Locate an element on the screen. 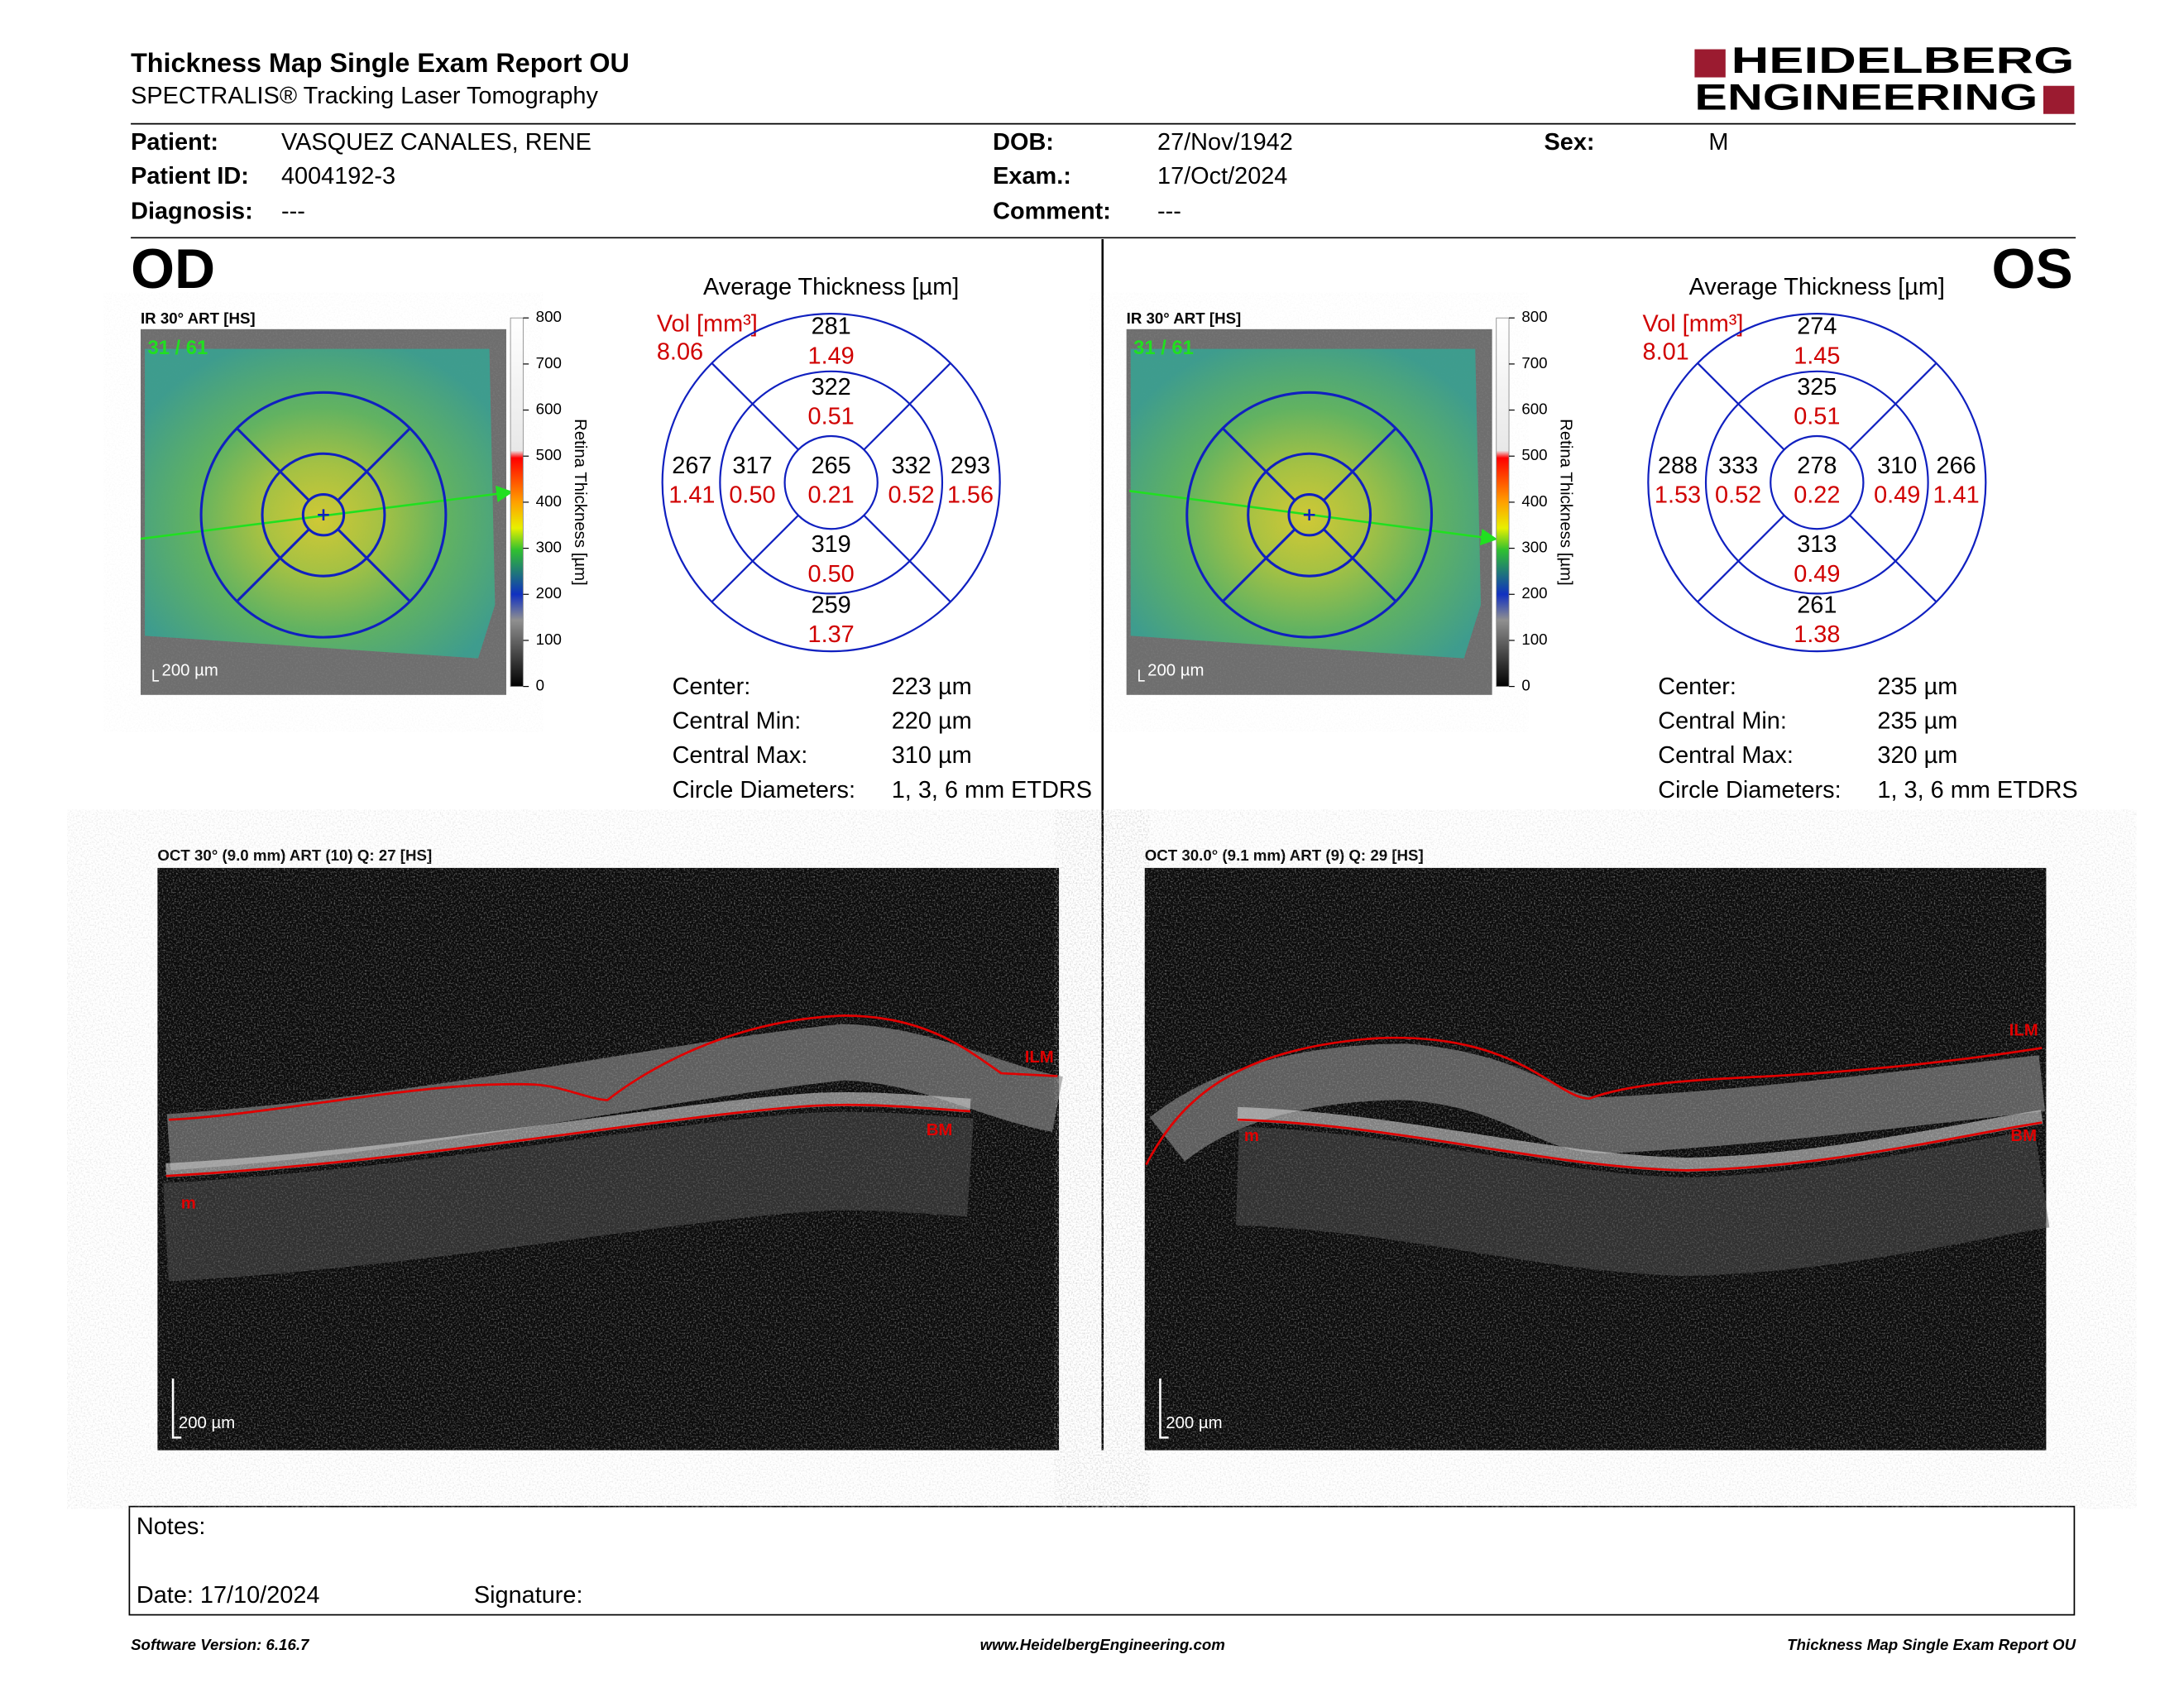 This screenshot has height=1688, width=2184. sector-thickness: 261 is located at coordinates (1817, 605).